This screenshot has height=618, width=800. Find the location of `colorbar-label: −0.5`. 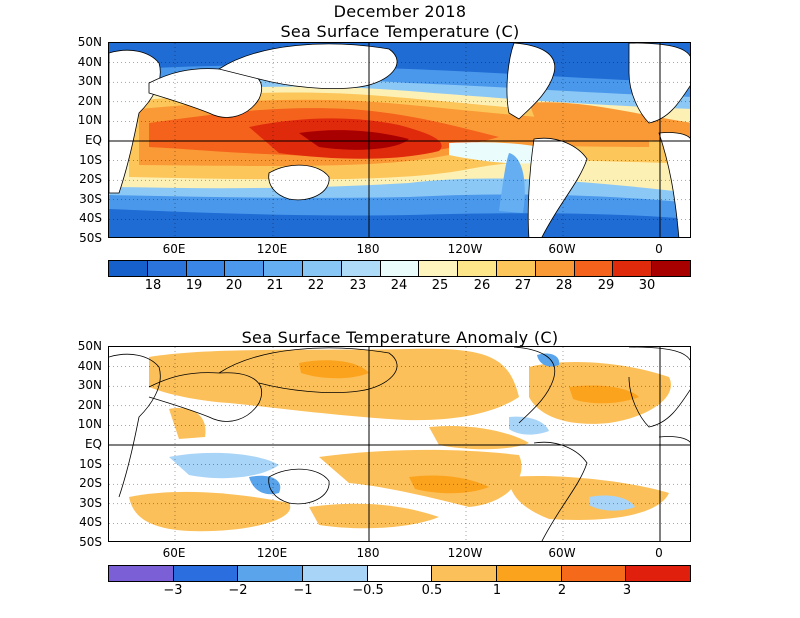

colorbar-label: −0.5 is located at coordinates (368, 590).